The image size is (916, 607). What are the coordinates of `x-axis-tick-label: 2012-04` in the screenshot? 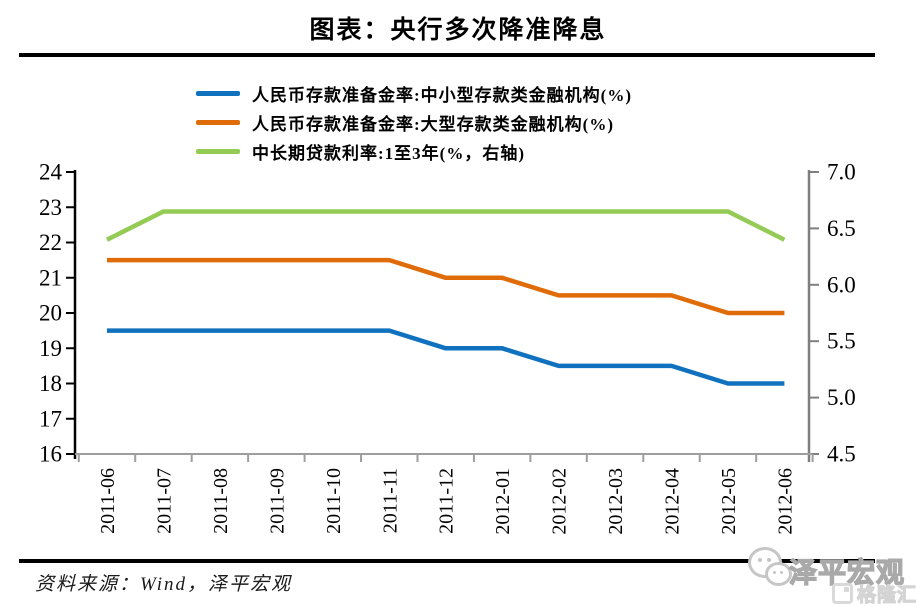 It's located at (673, 501).